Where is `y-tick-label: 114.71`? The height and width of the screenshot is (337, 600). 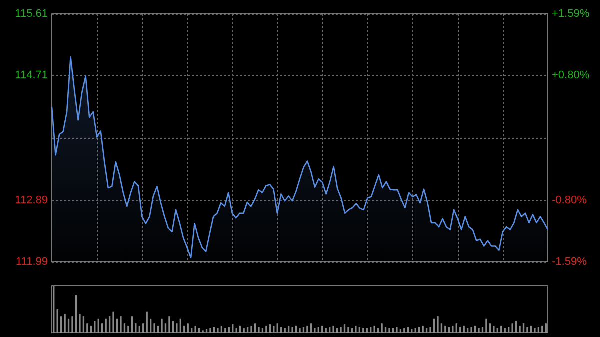 y-tick-label: 114.71 is located at coordinates (31, 76).